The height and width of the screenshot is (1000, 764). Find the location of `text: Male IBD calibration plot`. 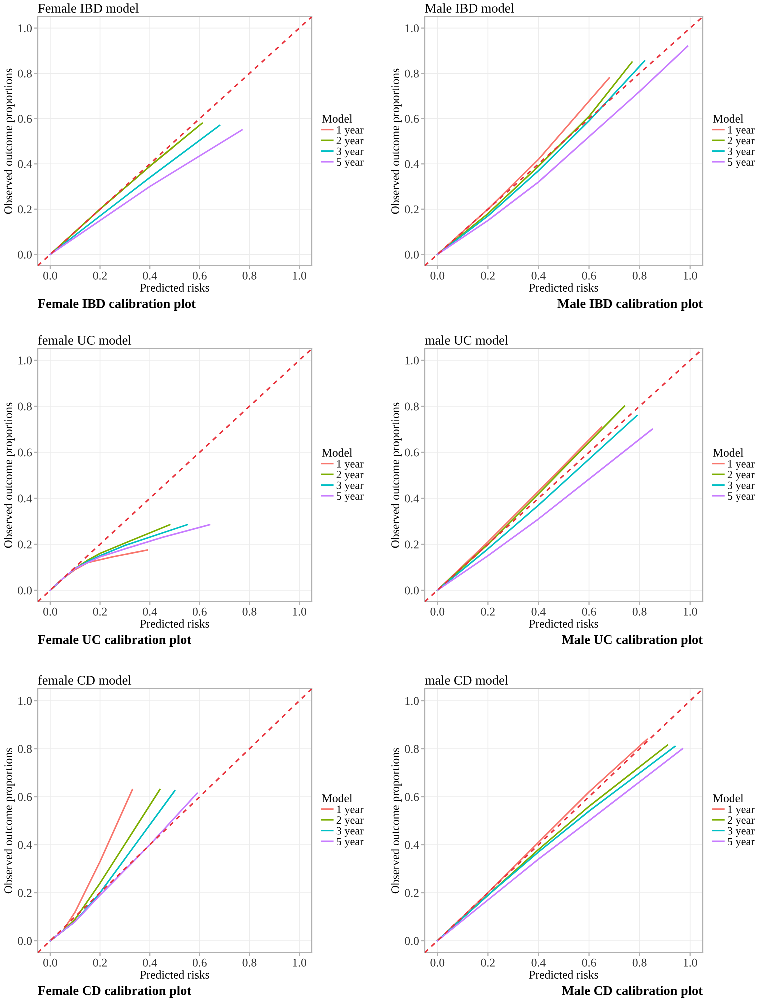

text: Male IBD calibration plot is located at coordinates (630, 305).